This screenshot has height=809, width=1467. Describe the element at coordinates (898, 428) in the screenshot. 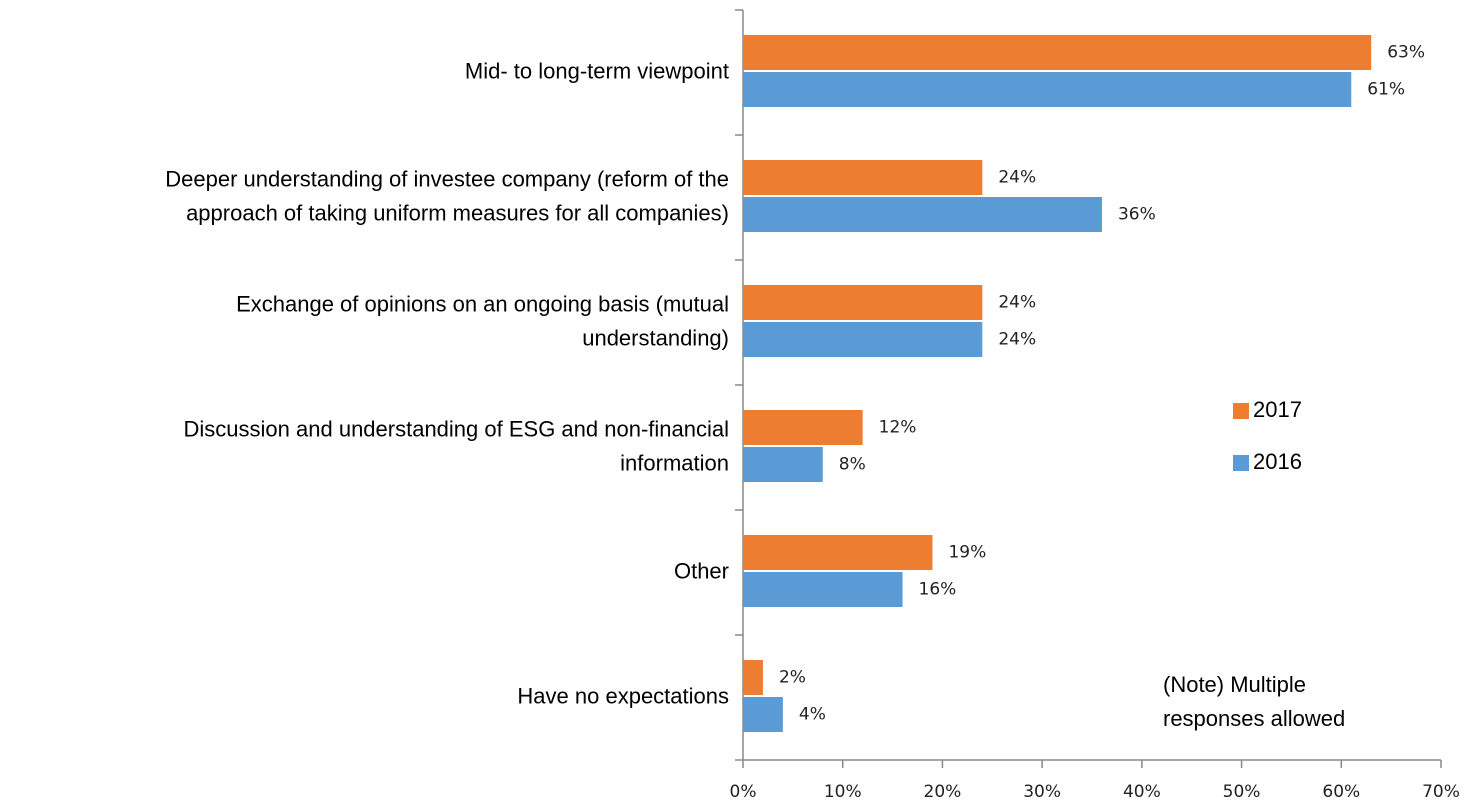

I see `value-label: 12%` at that location.